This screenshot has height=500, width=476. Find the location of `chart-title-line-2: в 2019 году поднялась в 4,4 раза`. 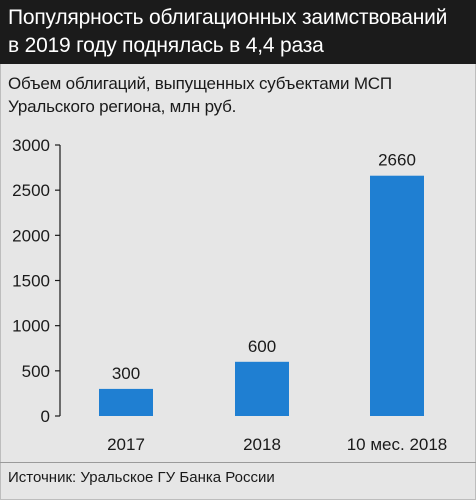

chart-title-line-2: в 2019 году поднялась в 4,4 раза is located at coordinates (166, 45).